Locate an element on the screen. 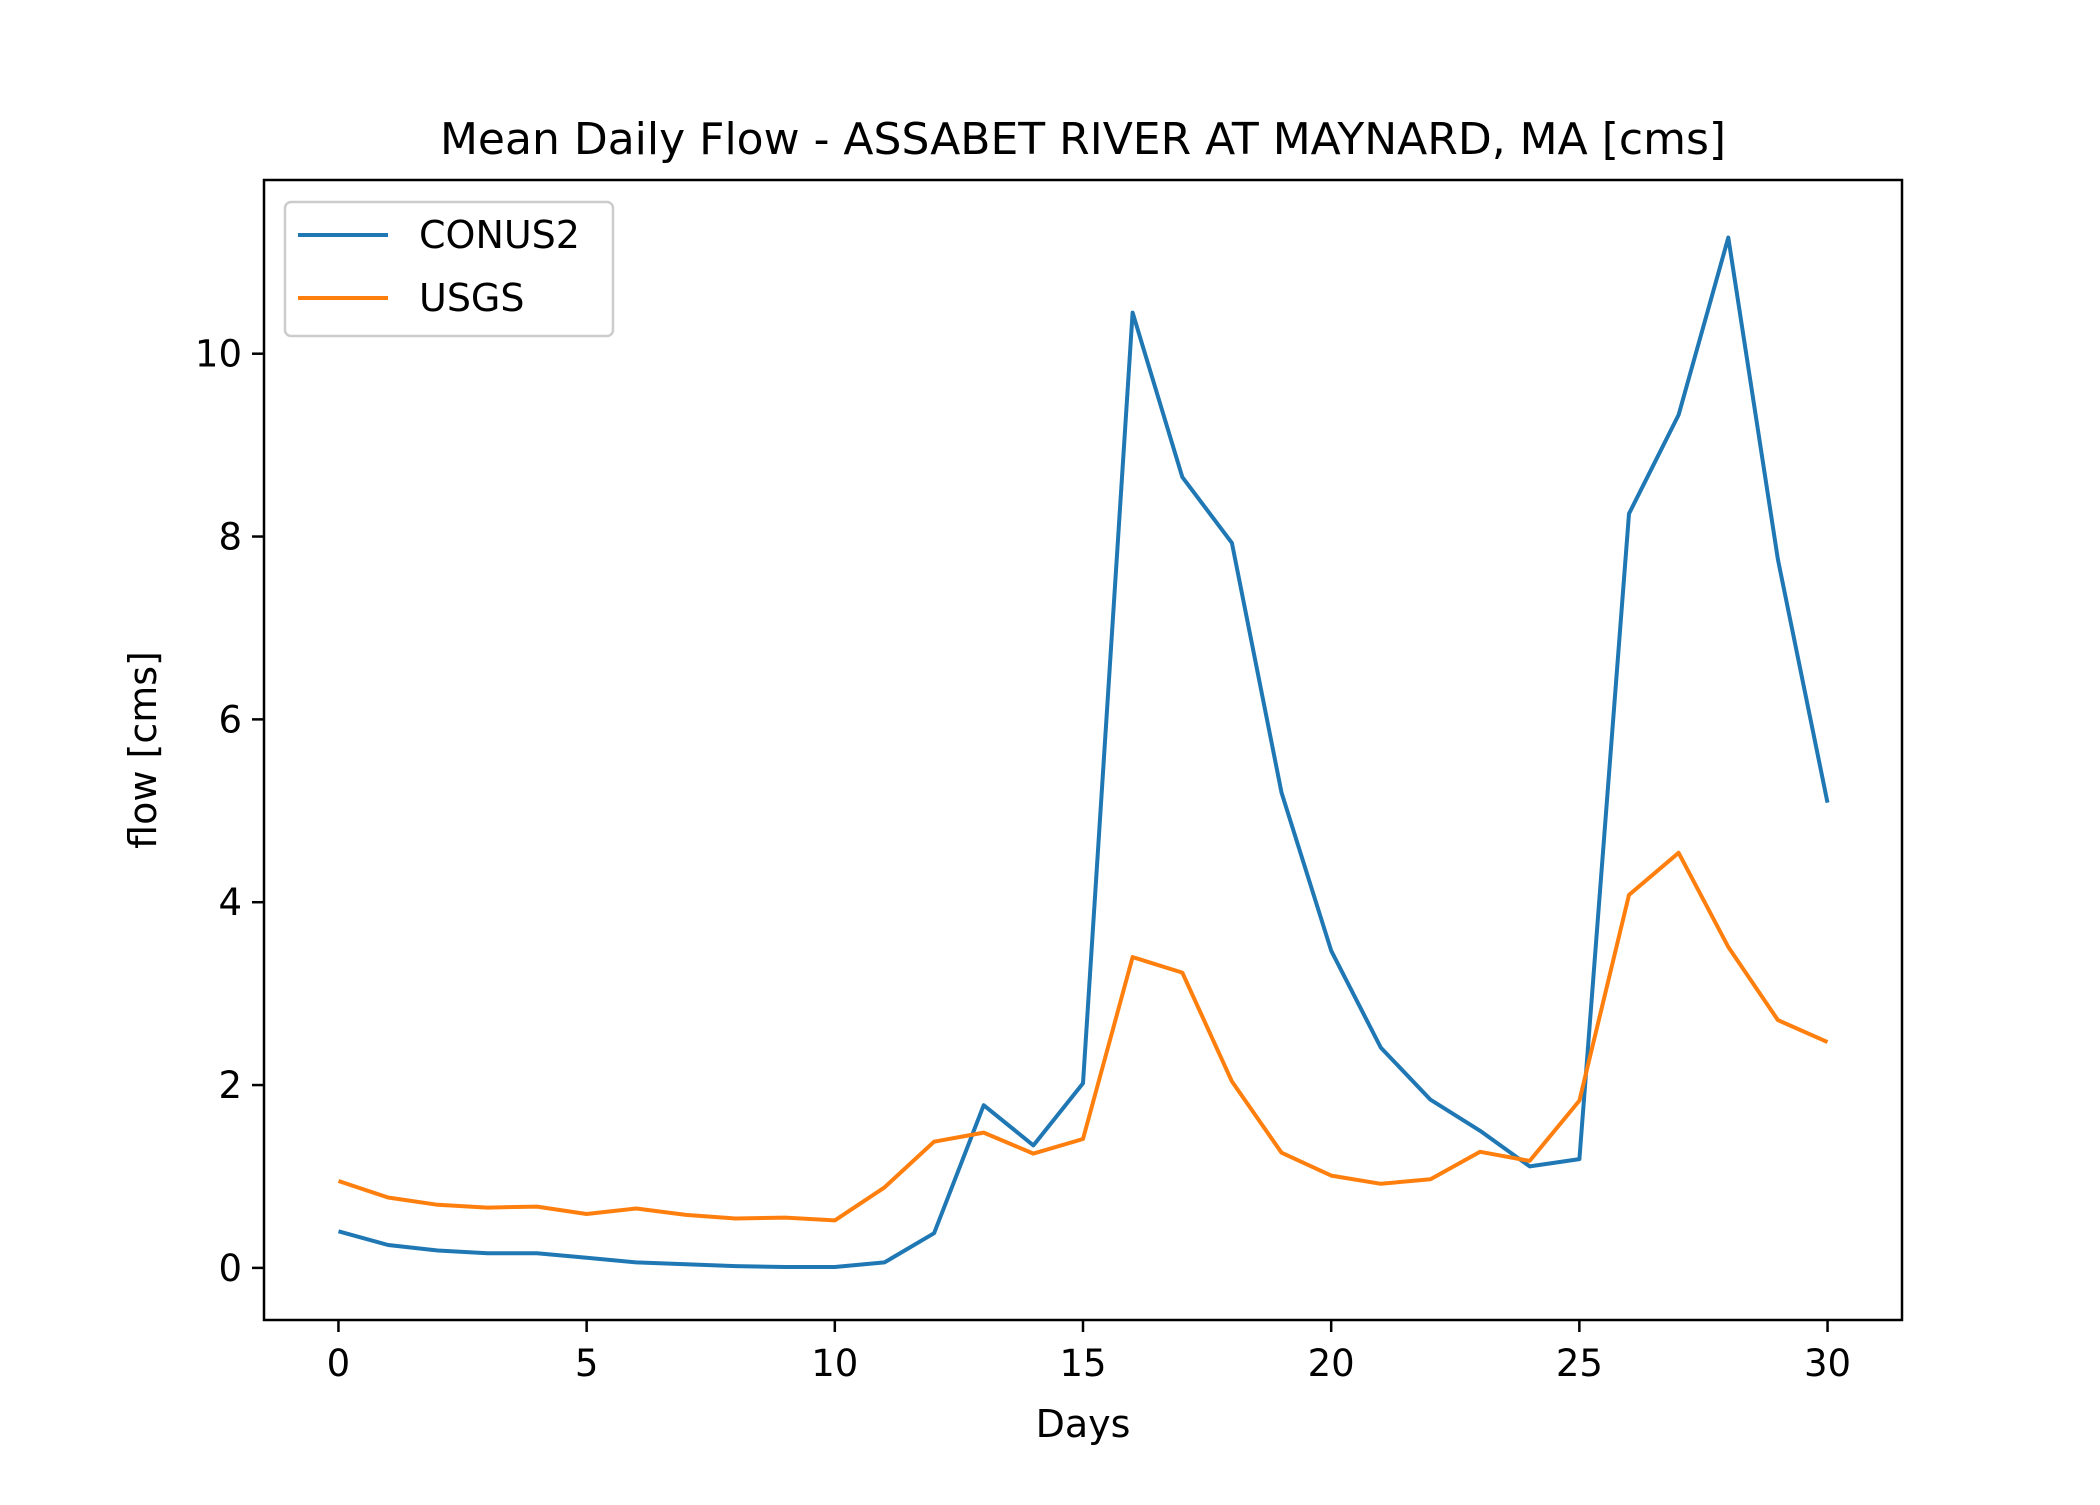 This screenshot has width=2100, height=1505. x-tick-label: 15 is located at coordinates (1082, 1363).